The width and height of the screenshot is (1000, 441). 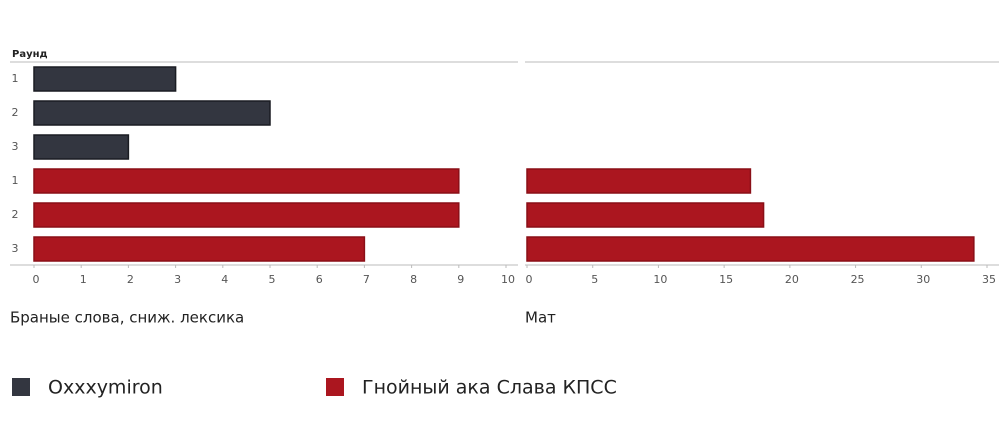 What do you see at coordinates (460, 279) in the screenshot?
I see `x-tick-label: 9` at bounding box center [460, 279].